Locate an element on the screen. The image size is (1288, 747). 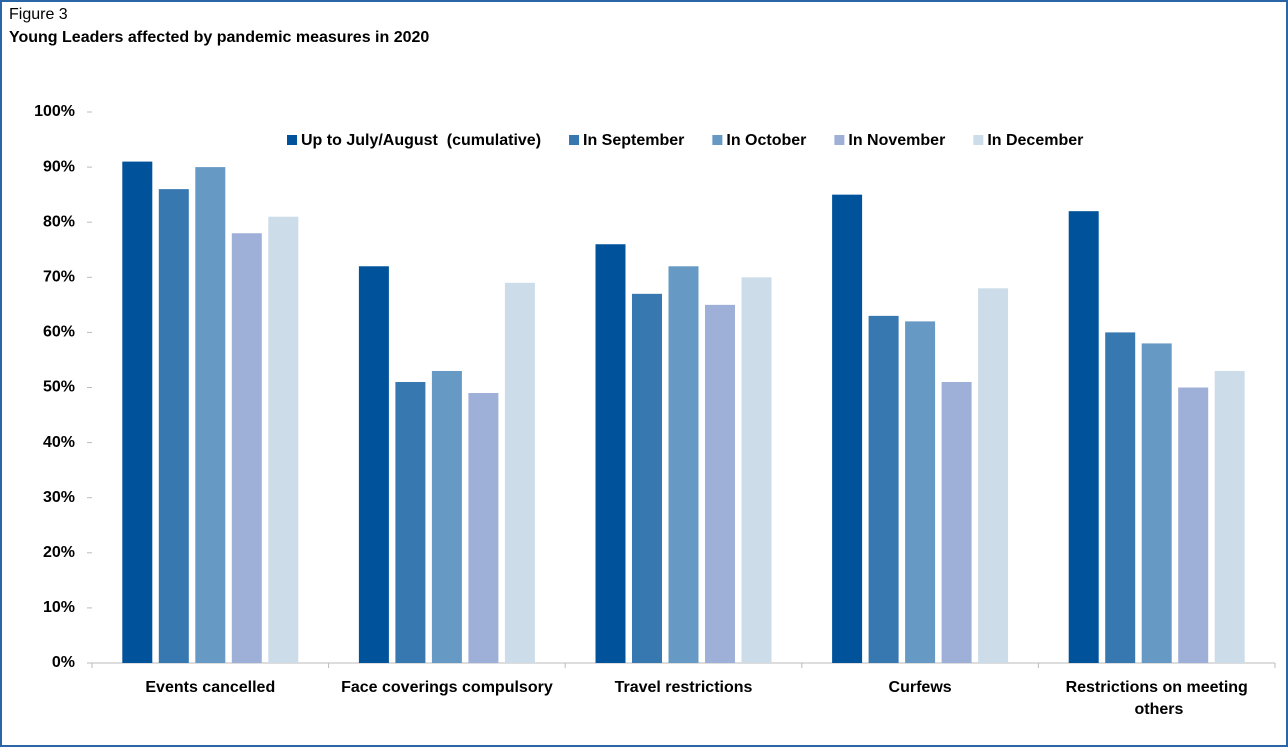
y-tick-label: 0% is located at coordinates (63, 662).